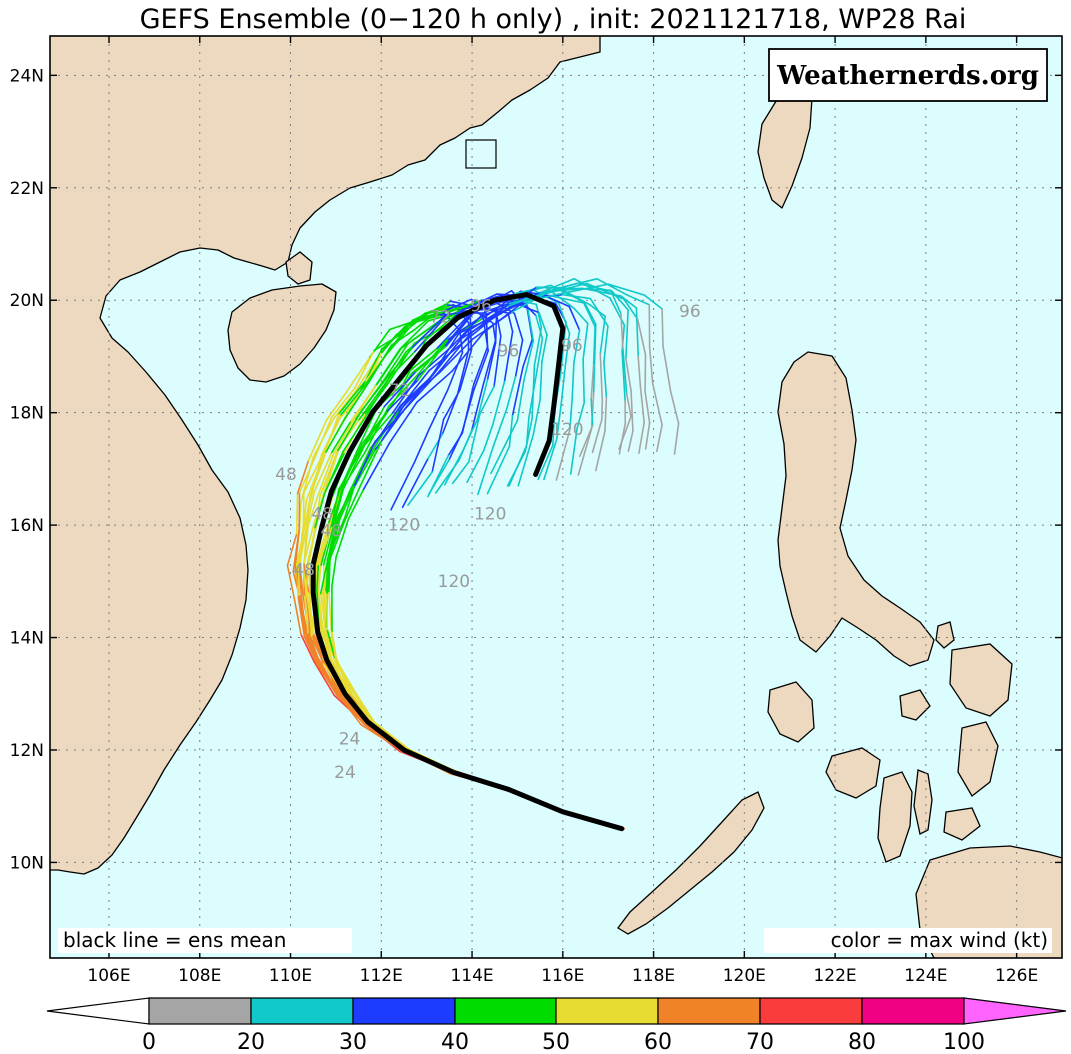 Image resolution: width=1071 pixels, height=1054 pixels. What do you see at coordinates (27, 751) in the screenshot?
I see `lat-tick-label: 12N` at bounding box center [27, 751].